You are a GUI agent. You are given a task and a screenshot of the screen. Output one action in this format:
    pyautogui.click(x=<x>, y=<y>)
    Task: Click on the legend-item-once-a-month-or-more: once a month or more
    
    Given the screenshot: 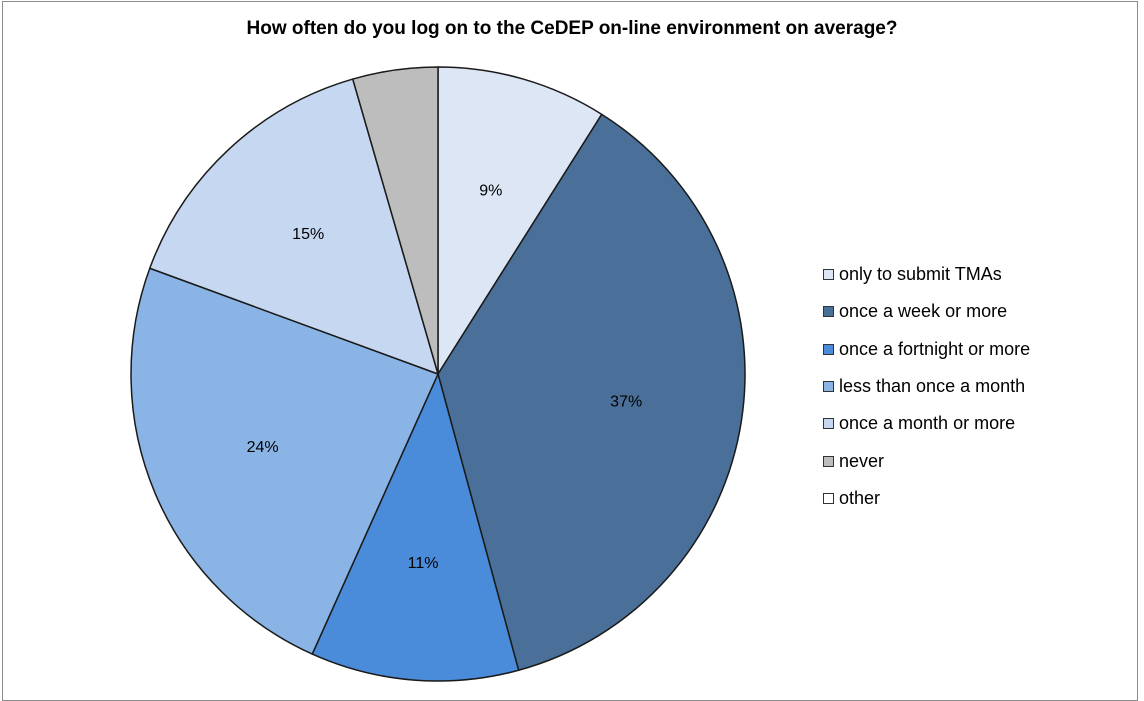 What is the action you would take?
    pyautogui.click(x=926, y=423)
    